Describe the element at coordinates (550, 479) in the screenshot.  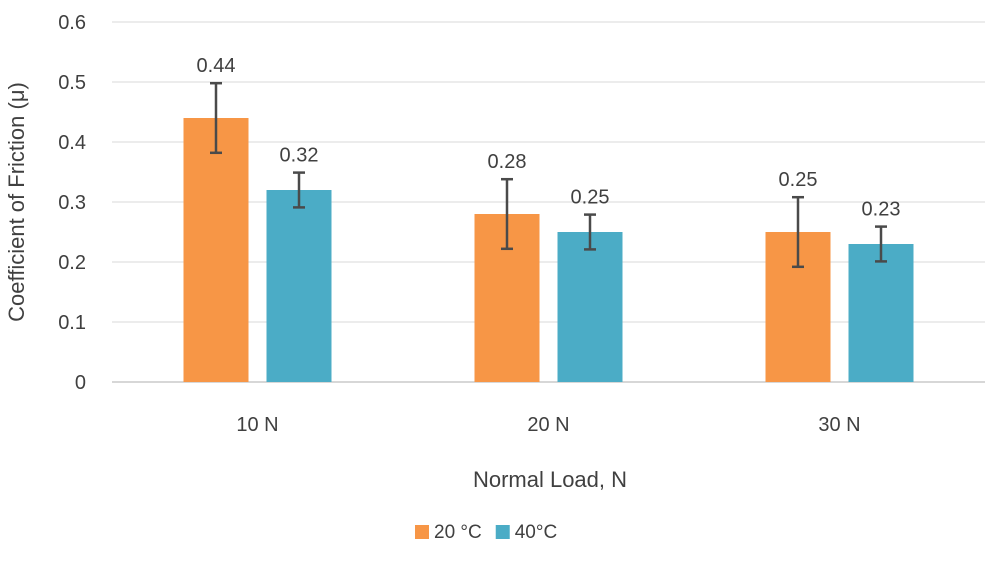
I see `x-axis-title: Normal Load, N` at that location.